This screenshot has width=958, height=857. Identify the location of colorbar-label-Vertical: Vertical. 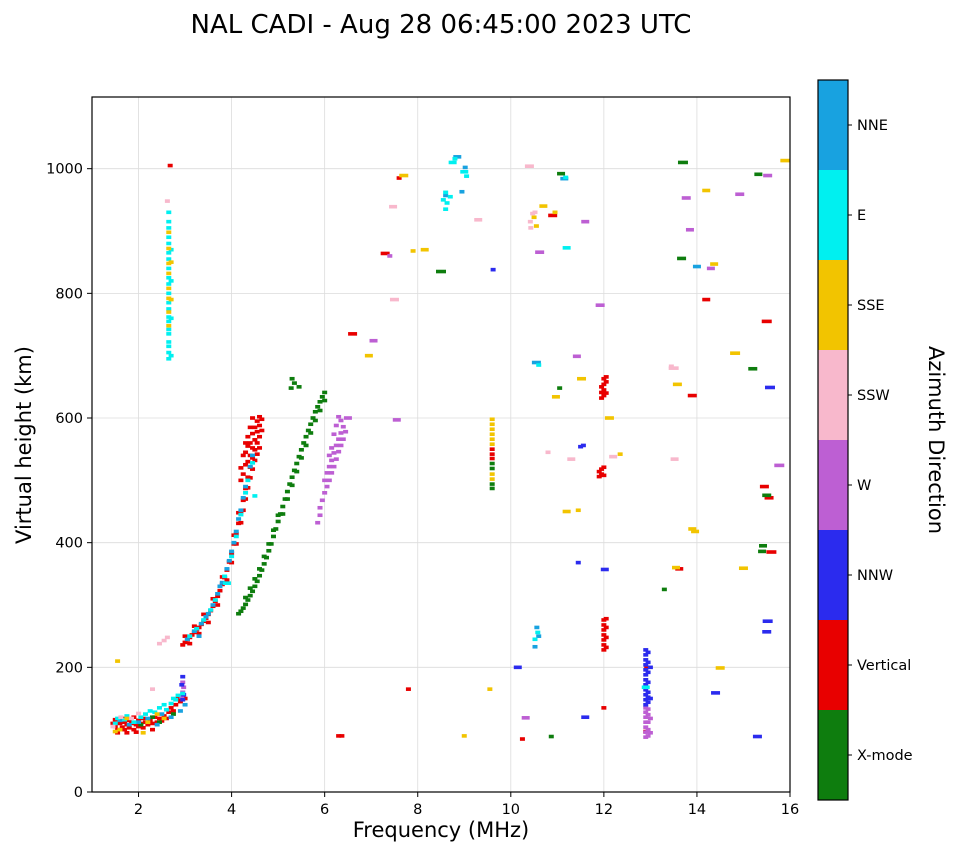
(884, 666).